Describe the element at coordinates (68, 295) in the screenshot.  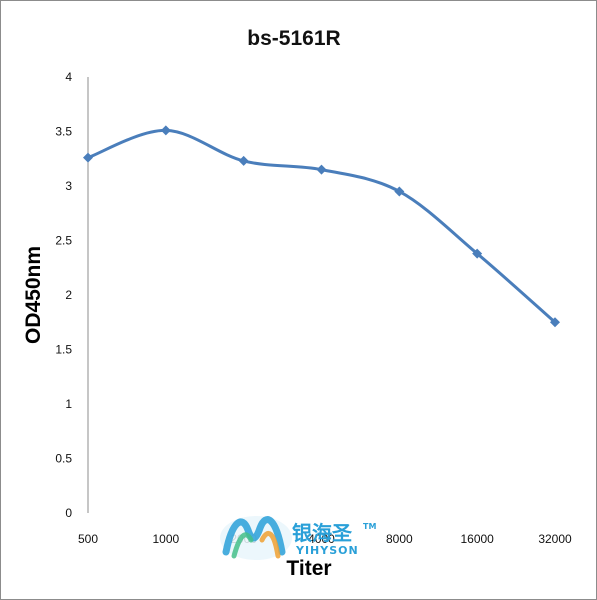
I see `y-tick-label: 2` at that location.